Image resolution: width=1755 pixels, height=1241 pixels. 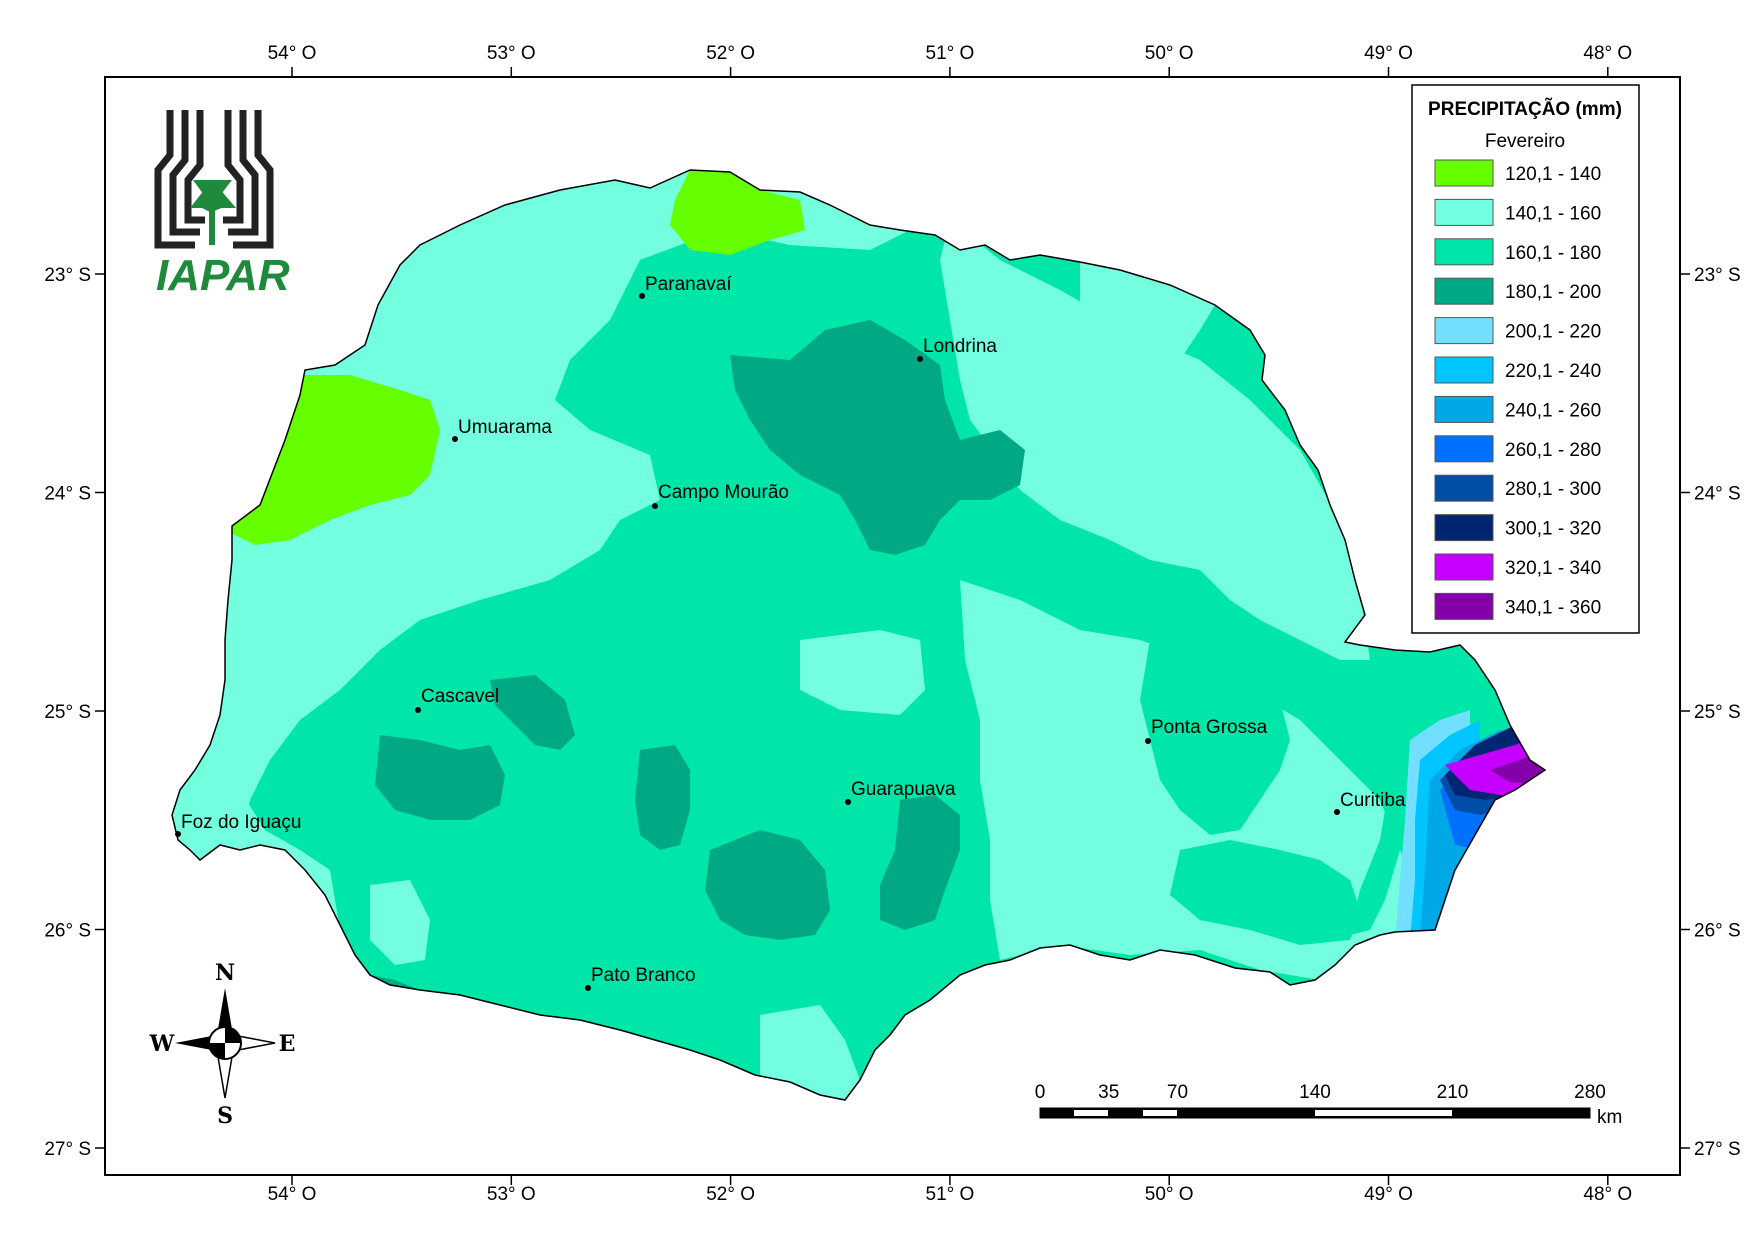 I want to click on legend-label: 140,1 - 160, so click(x=1553, y=213).